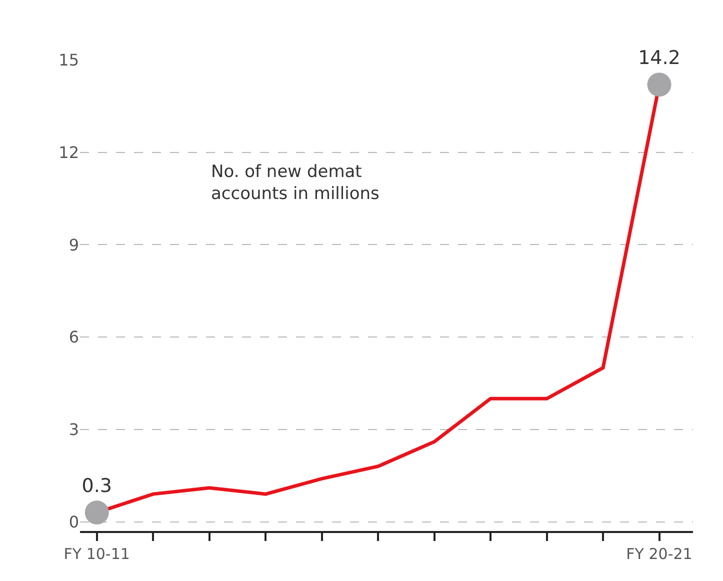  Describe the element at coordinates (68, 60) in the screenshot. I see `y-tick-label: 15` at that location.